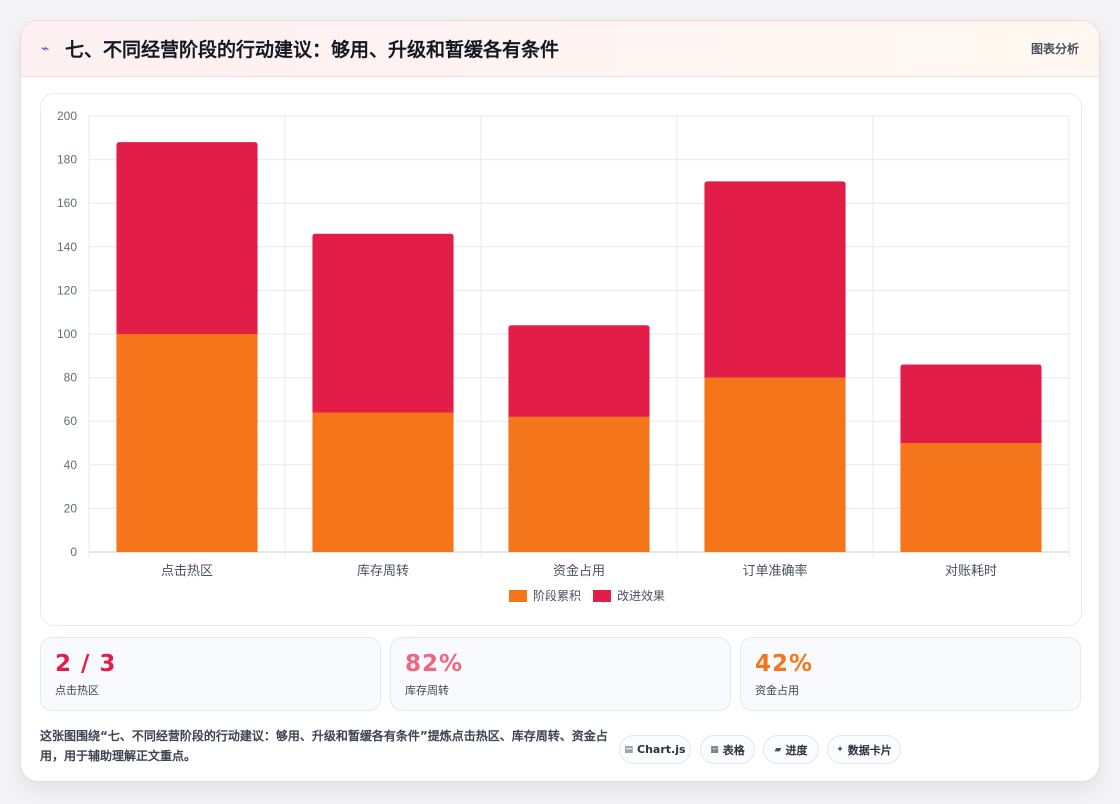  Describe the element at coordinates (67, 334) in the screenshot. I see `y-tick-label: 100` at that location.